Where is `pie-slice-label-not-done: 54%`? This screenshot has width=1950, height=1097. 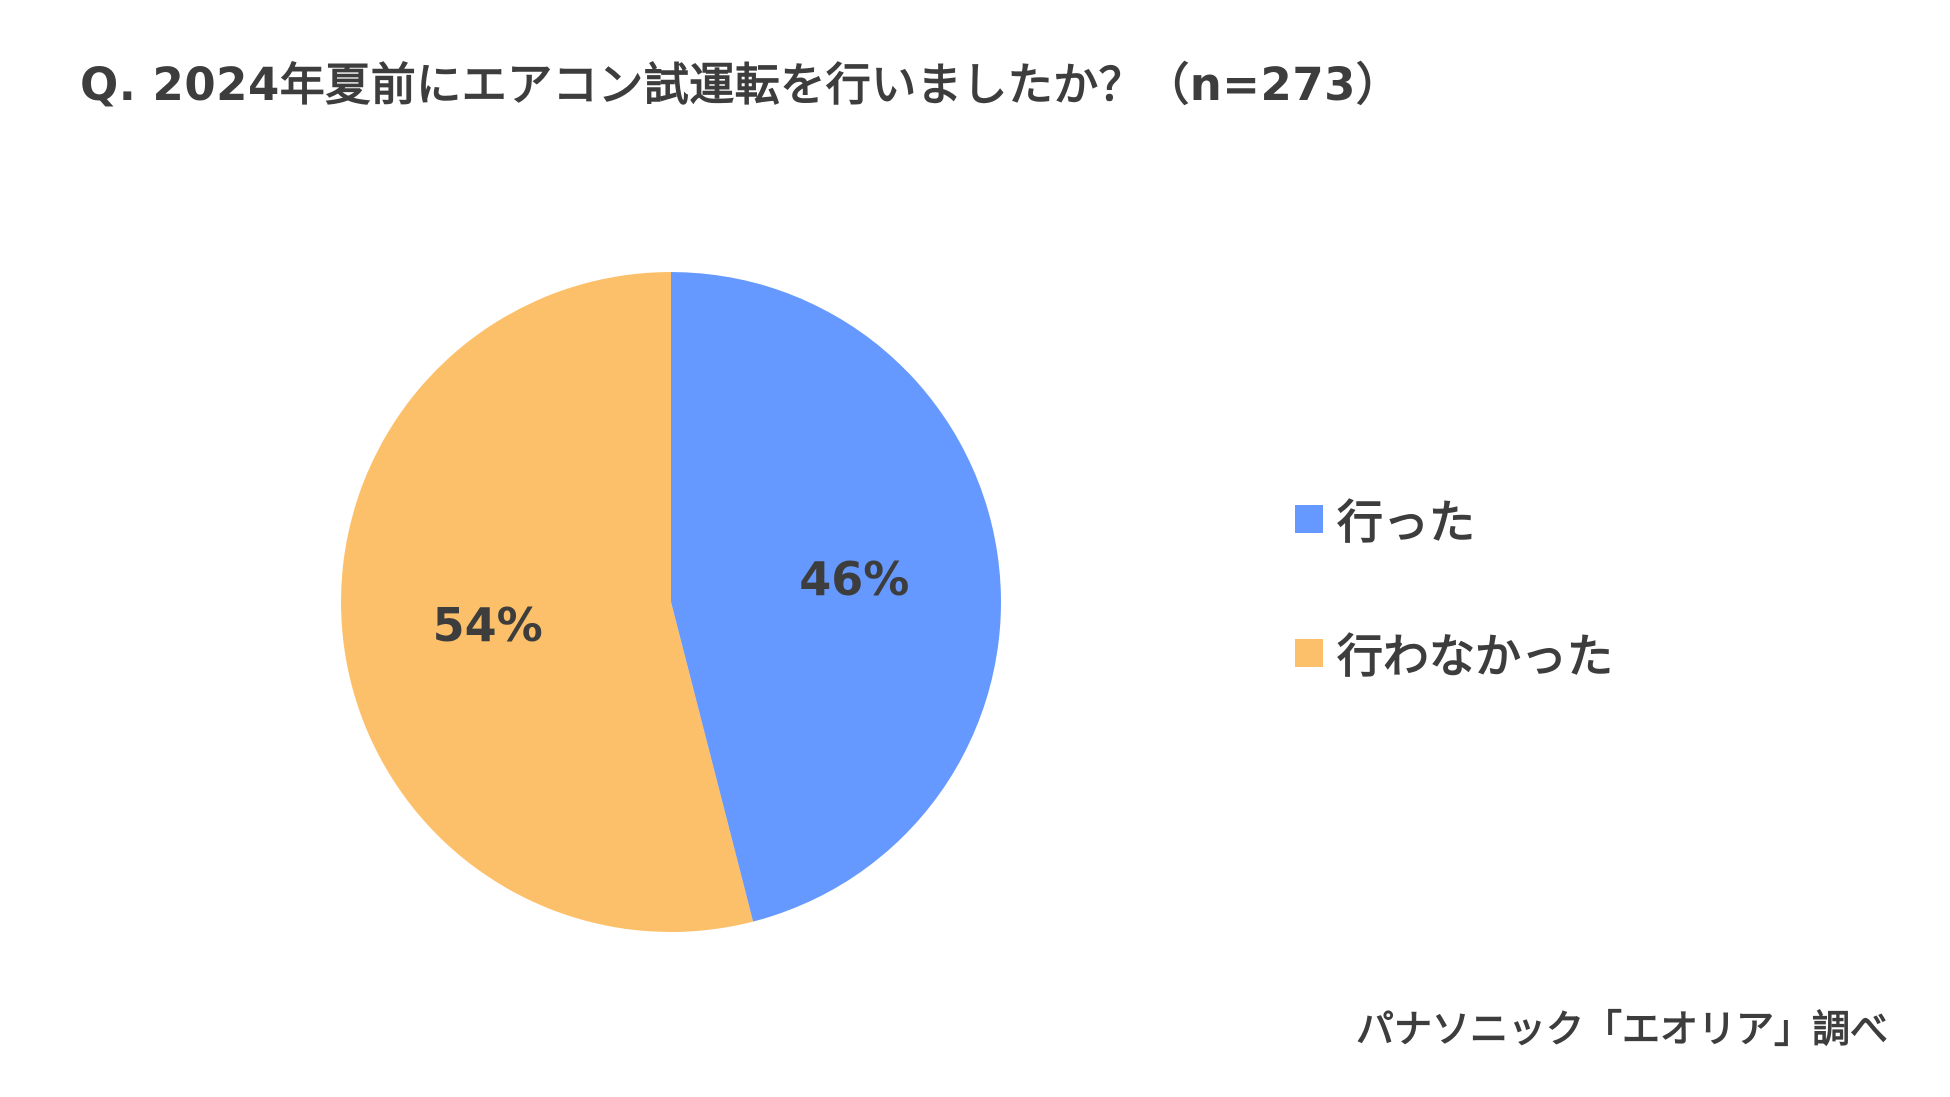
pie-slice-label-not-done: 54% is located at coordinates (488, 625).